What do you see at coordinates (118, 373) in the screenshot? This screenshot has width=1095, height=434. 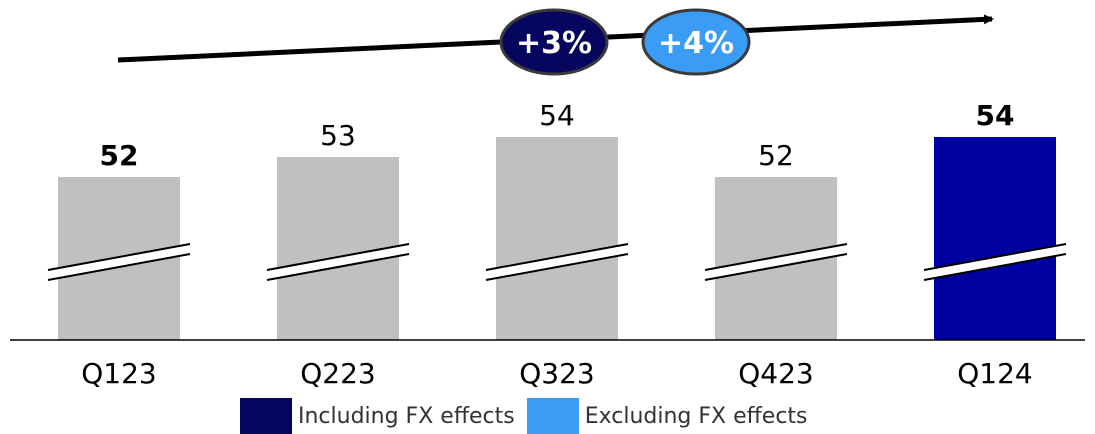 I see `x-tick-label-q123: Q123` at bounding box center [118, 373].